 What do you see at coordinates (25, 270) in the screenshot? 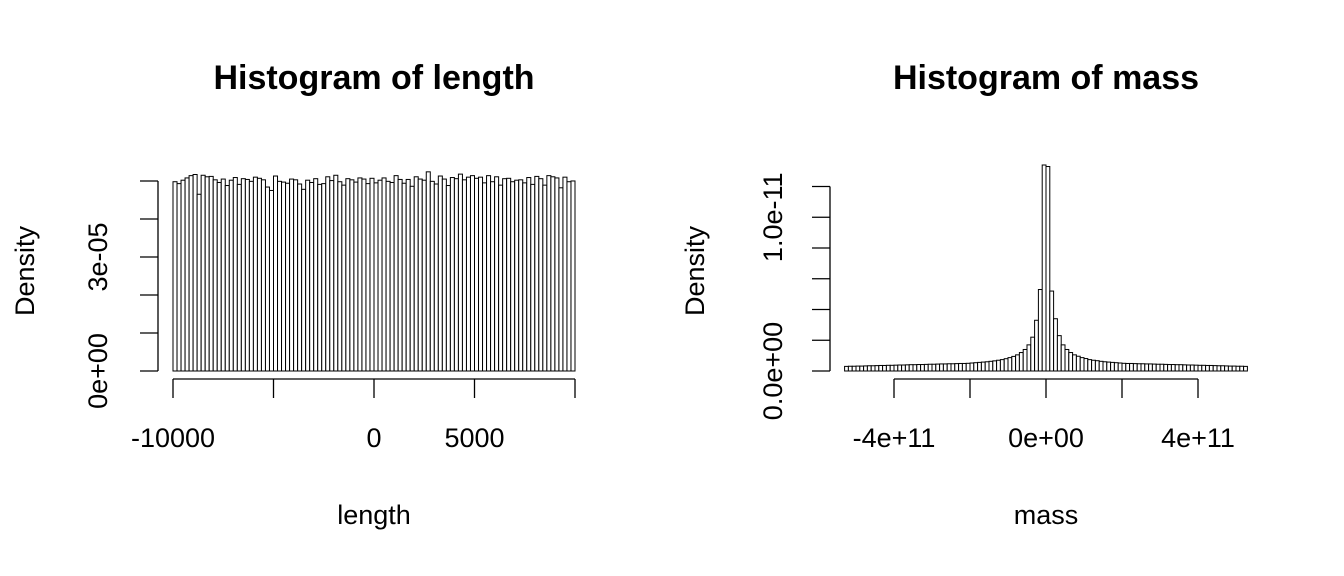
I see `y-axis-label: Density` at bounding box center [25, 270].